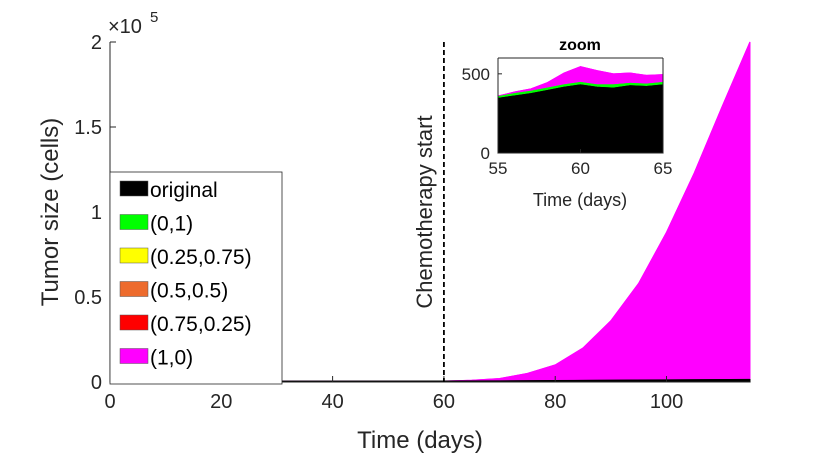 This screenshot has height=458, width=830. I want to click on inset-y-tick-label: 0, so click(485, 153).